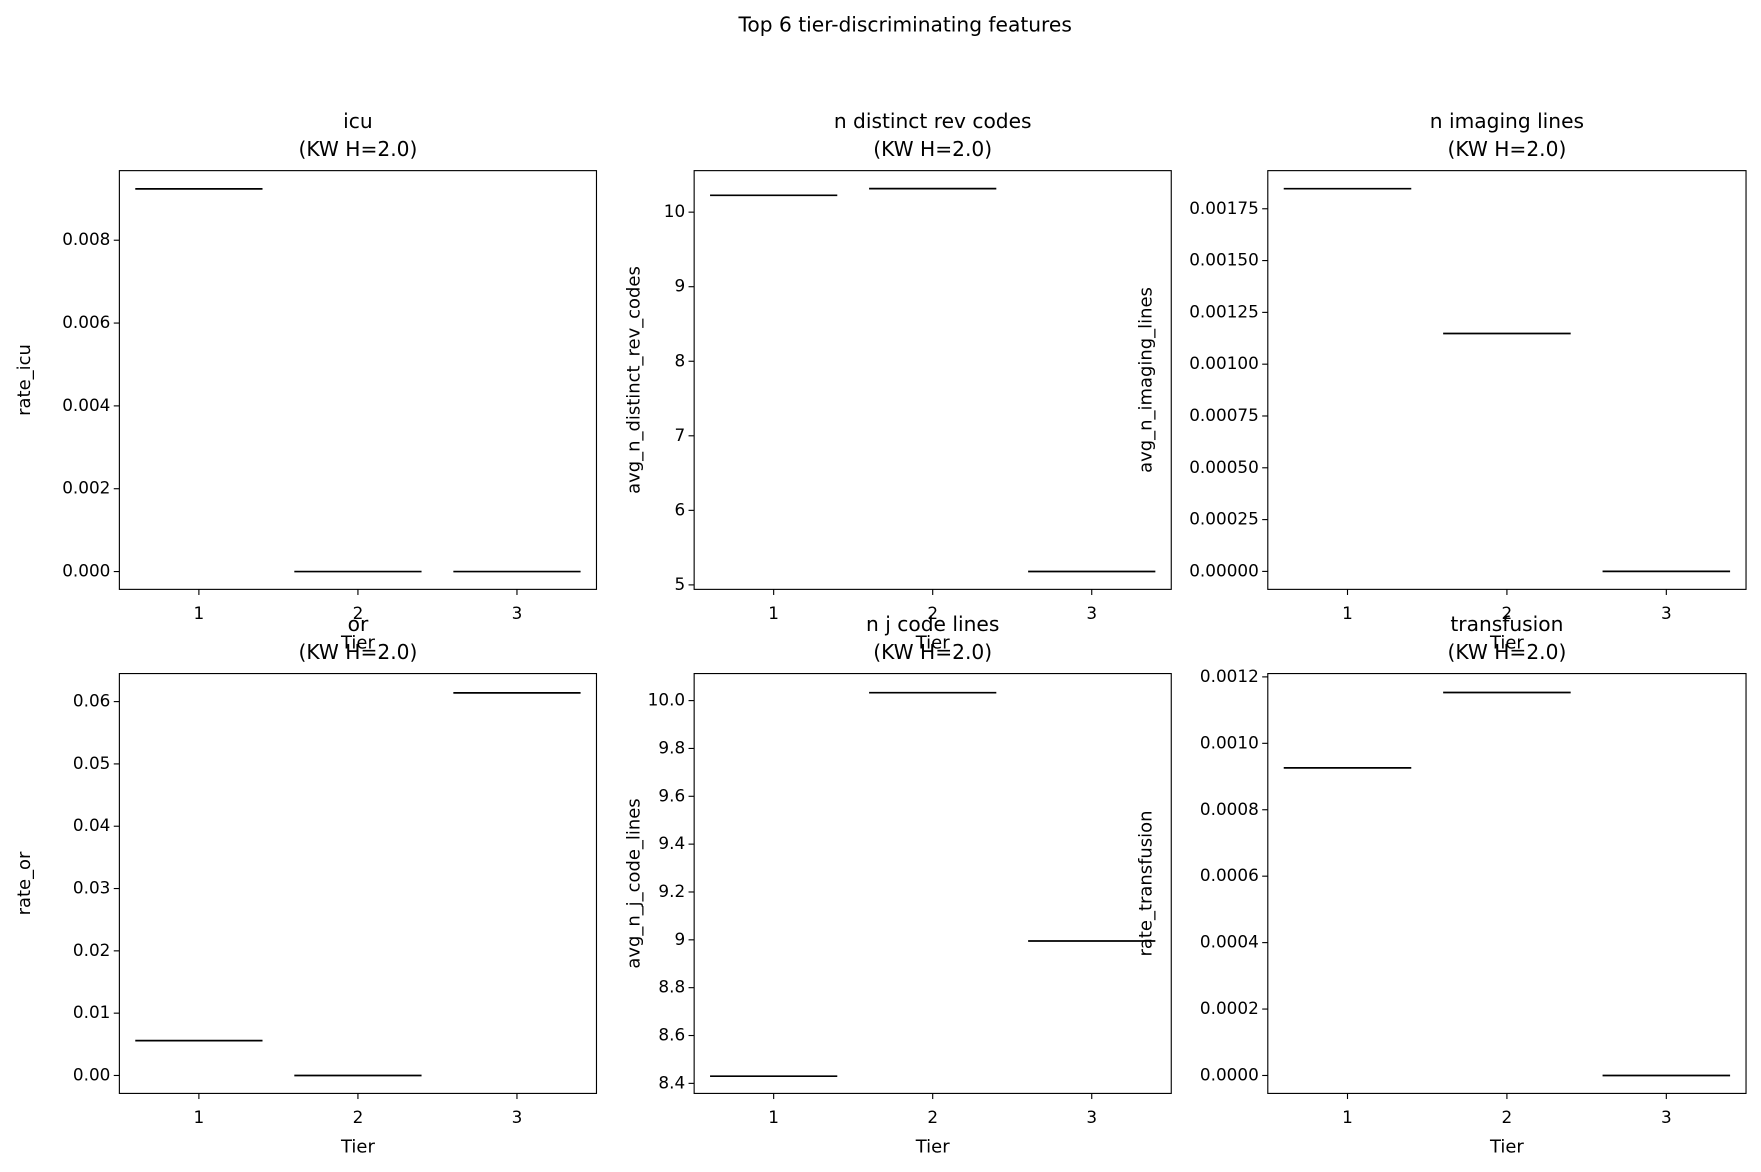 This screenshot has height=1172, width=1761. Describe the element at coordinates (1229, 875) in the screenshot. I see `y-tick-label: 0.0006` at that location.